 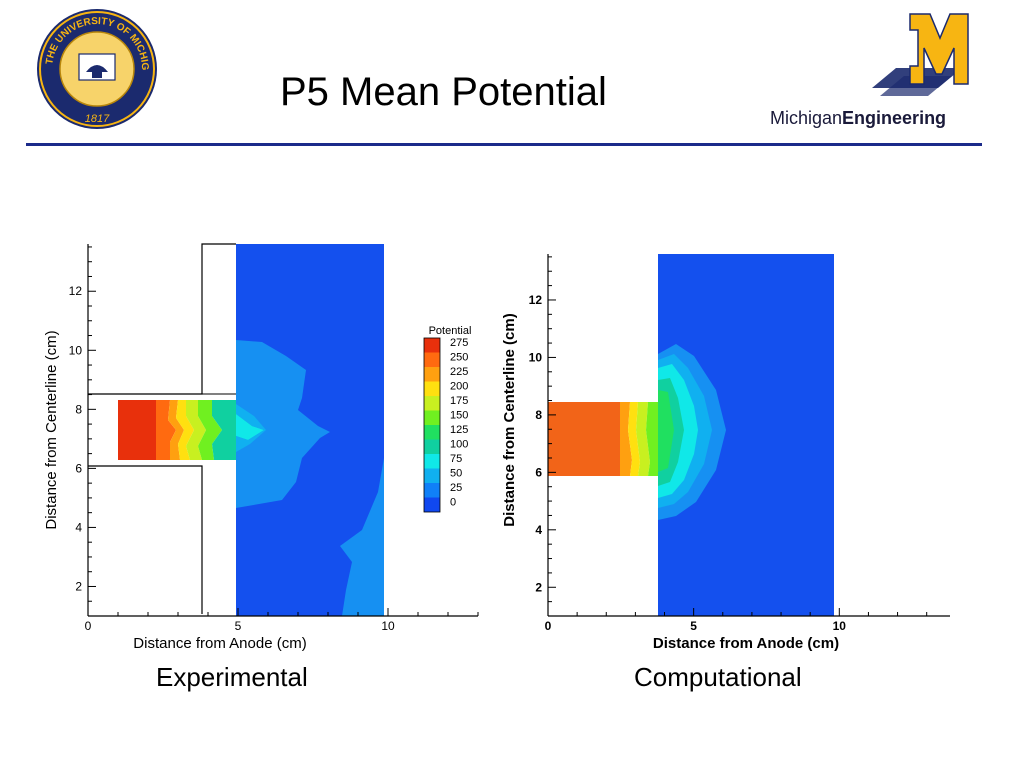 What do you see at coordinates (456, 459) in the screenshot?
I see `legend-label: 75` at bounding box center [456, 459].